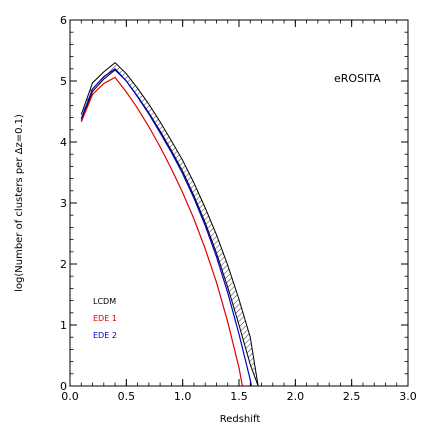 The image size is (436, 441). Describe the element at coordinates (63, 264) in the screenshot. I see `y-tick-label: 2` at that location.